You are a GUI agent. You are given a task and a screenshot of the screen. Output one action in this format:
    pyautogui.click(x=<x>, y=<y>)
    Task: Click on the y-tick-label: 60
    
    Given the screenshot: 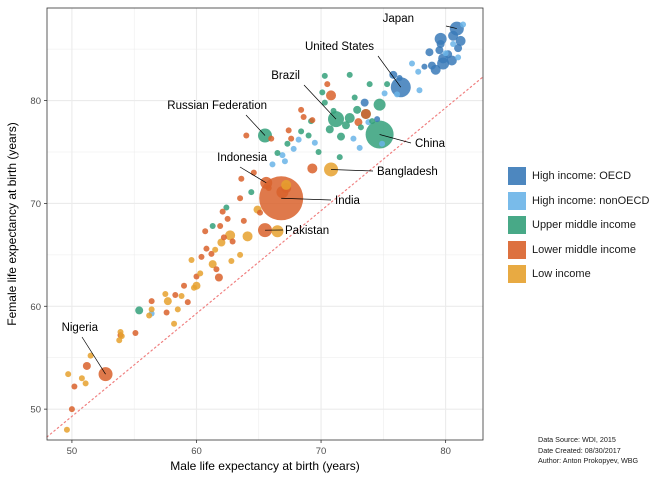 What is the action you would take?
    pyautogui.click(x=35, y=307)
    